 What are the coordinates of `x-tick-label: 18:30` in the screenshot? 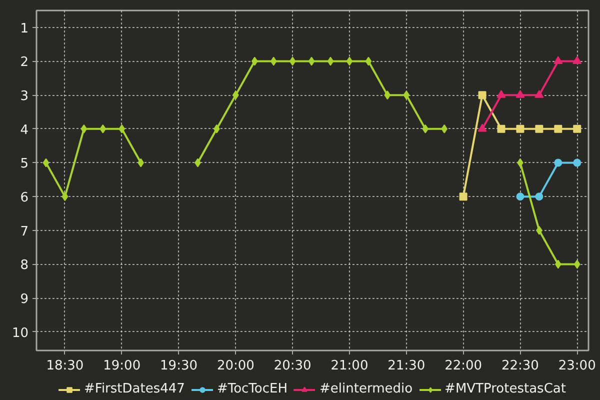 It's located at (65, 366).